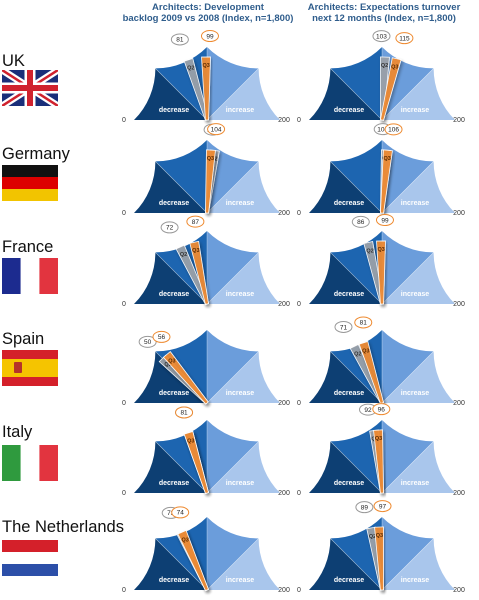 The height and width of the screenshot is (600, 479). What do you see at coordinates (63, 527) in the screenshot?
I see `country-label-netherlands: The Netherlands` at bounding box center [63, 527].